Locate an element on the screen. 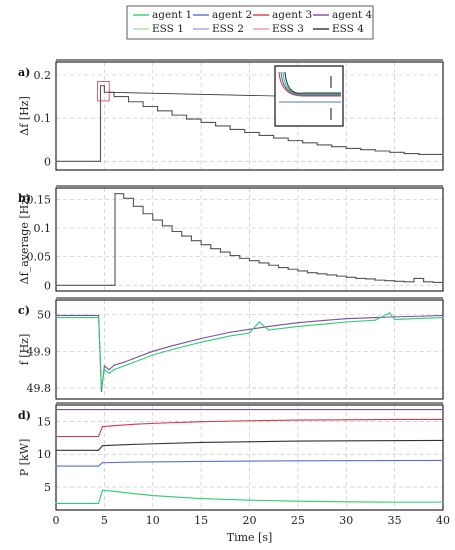 The width and height of the screenshot is (455, 550). x-tick-label: 5 is located at coordinates (104, 520).